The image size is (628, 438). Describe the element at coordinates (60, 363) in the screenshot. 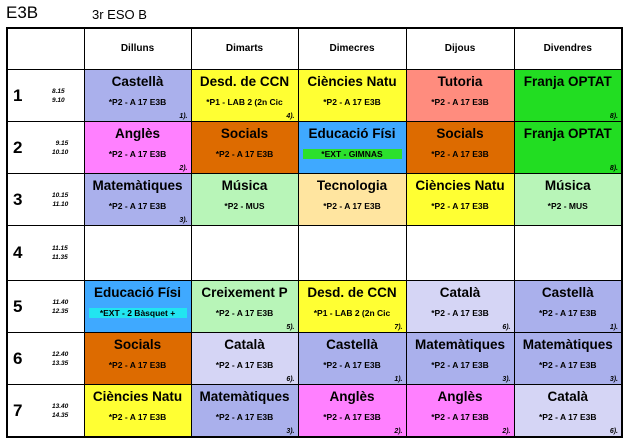

I see `period-end-time: 13.35` at that location.